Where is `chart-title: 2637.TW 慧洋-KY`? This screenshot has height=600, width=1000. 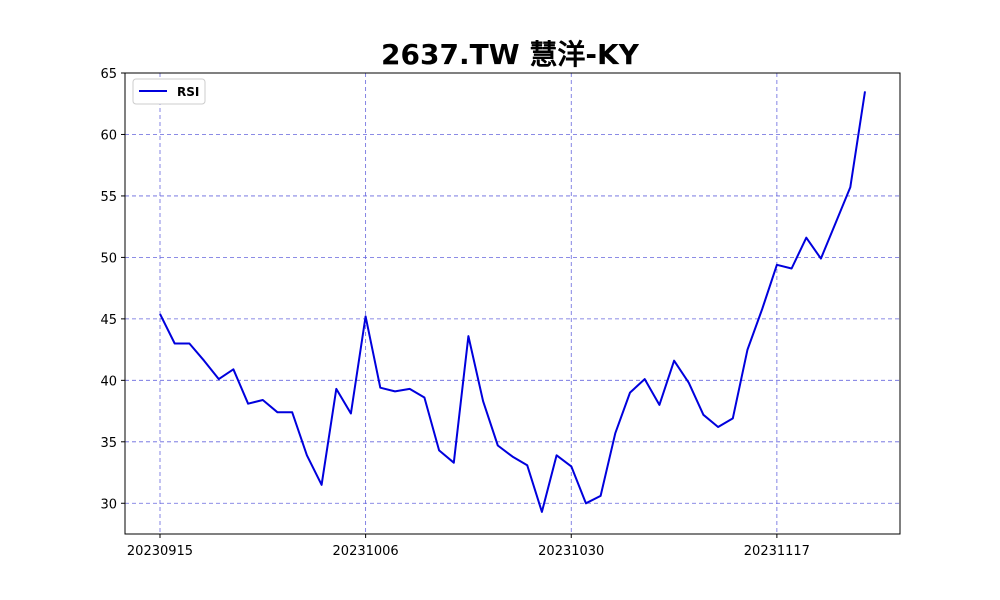 chart-title: 2637.TW 慧洋-KY is located at coordinates (510, 54).